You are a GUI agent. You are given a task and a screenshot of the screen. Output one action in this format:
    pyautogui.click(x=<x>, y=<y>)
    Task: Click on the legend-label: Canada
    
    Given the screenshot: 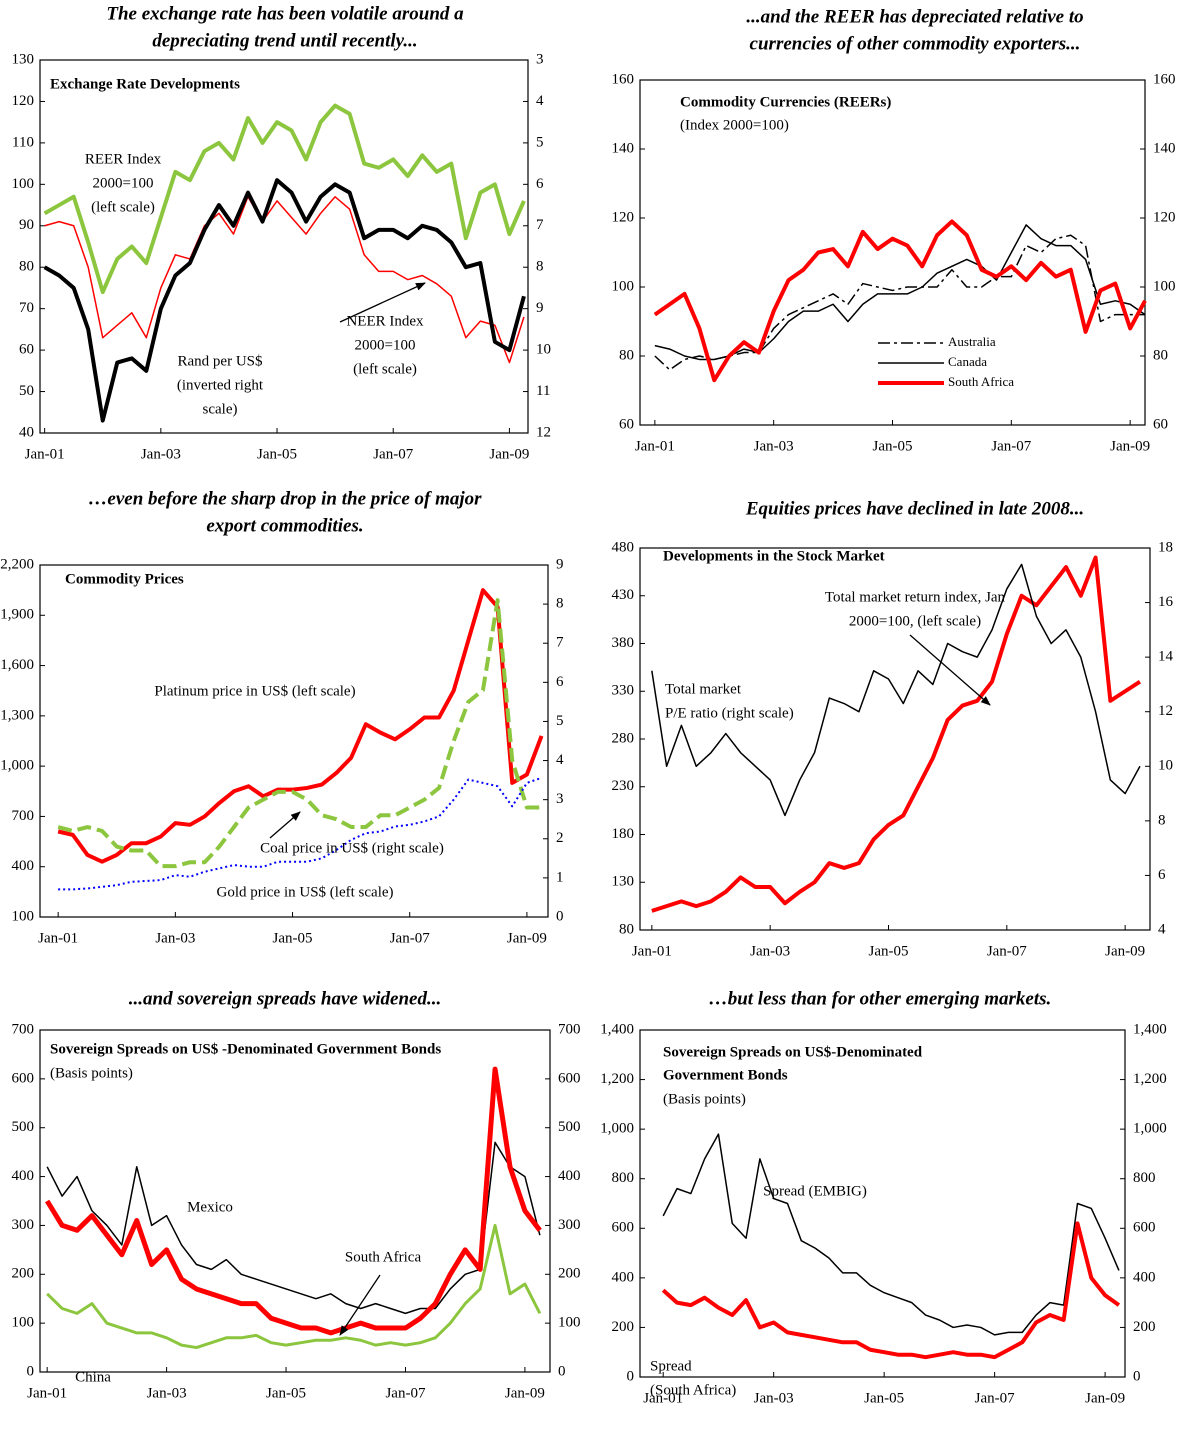 What is the action you would take?
    pyautogui.click(x=967, y=361)
    